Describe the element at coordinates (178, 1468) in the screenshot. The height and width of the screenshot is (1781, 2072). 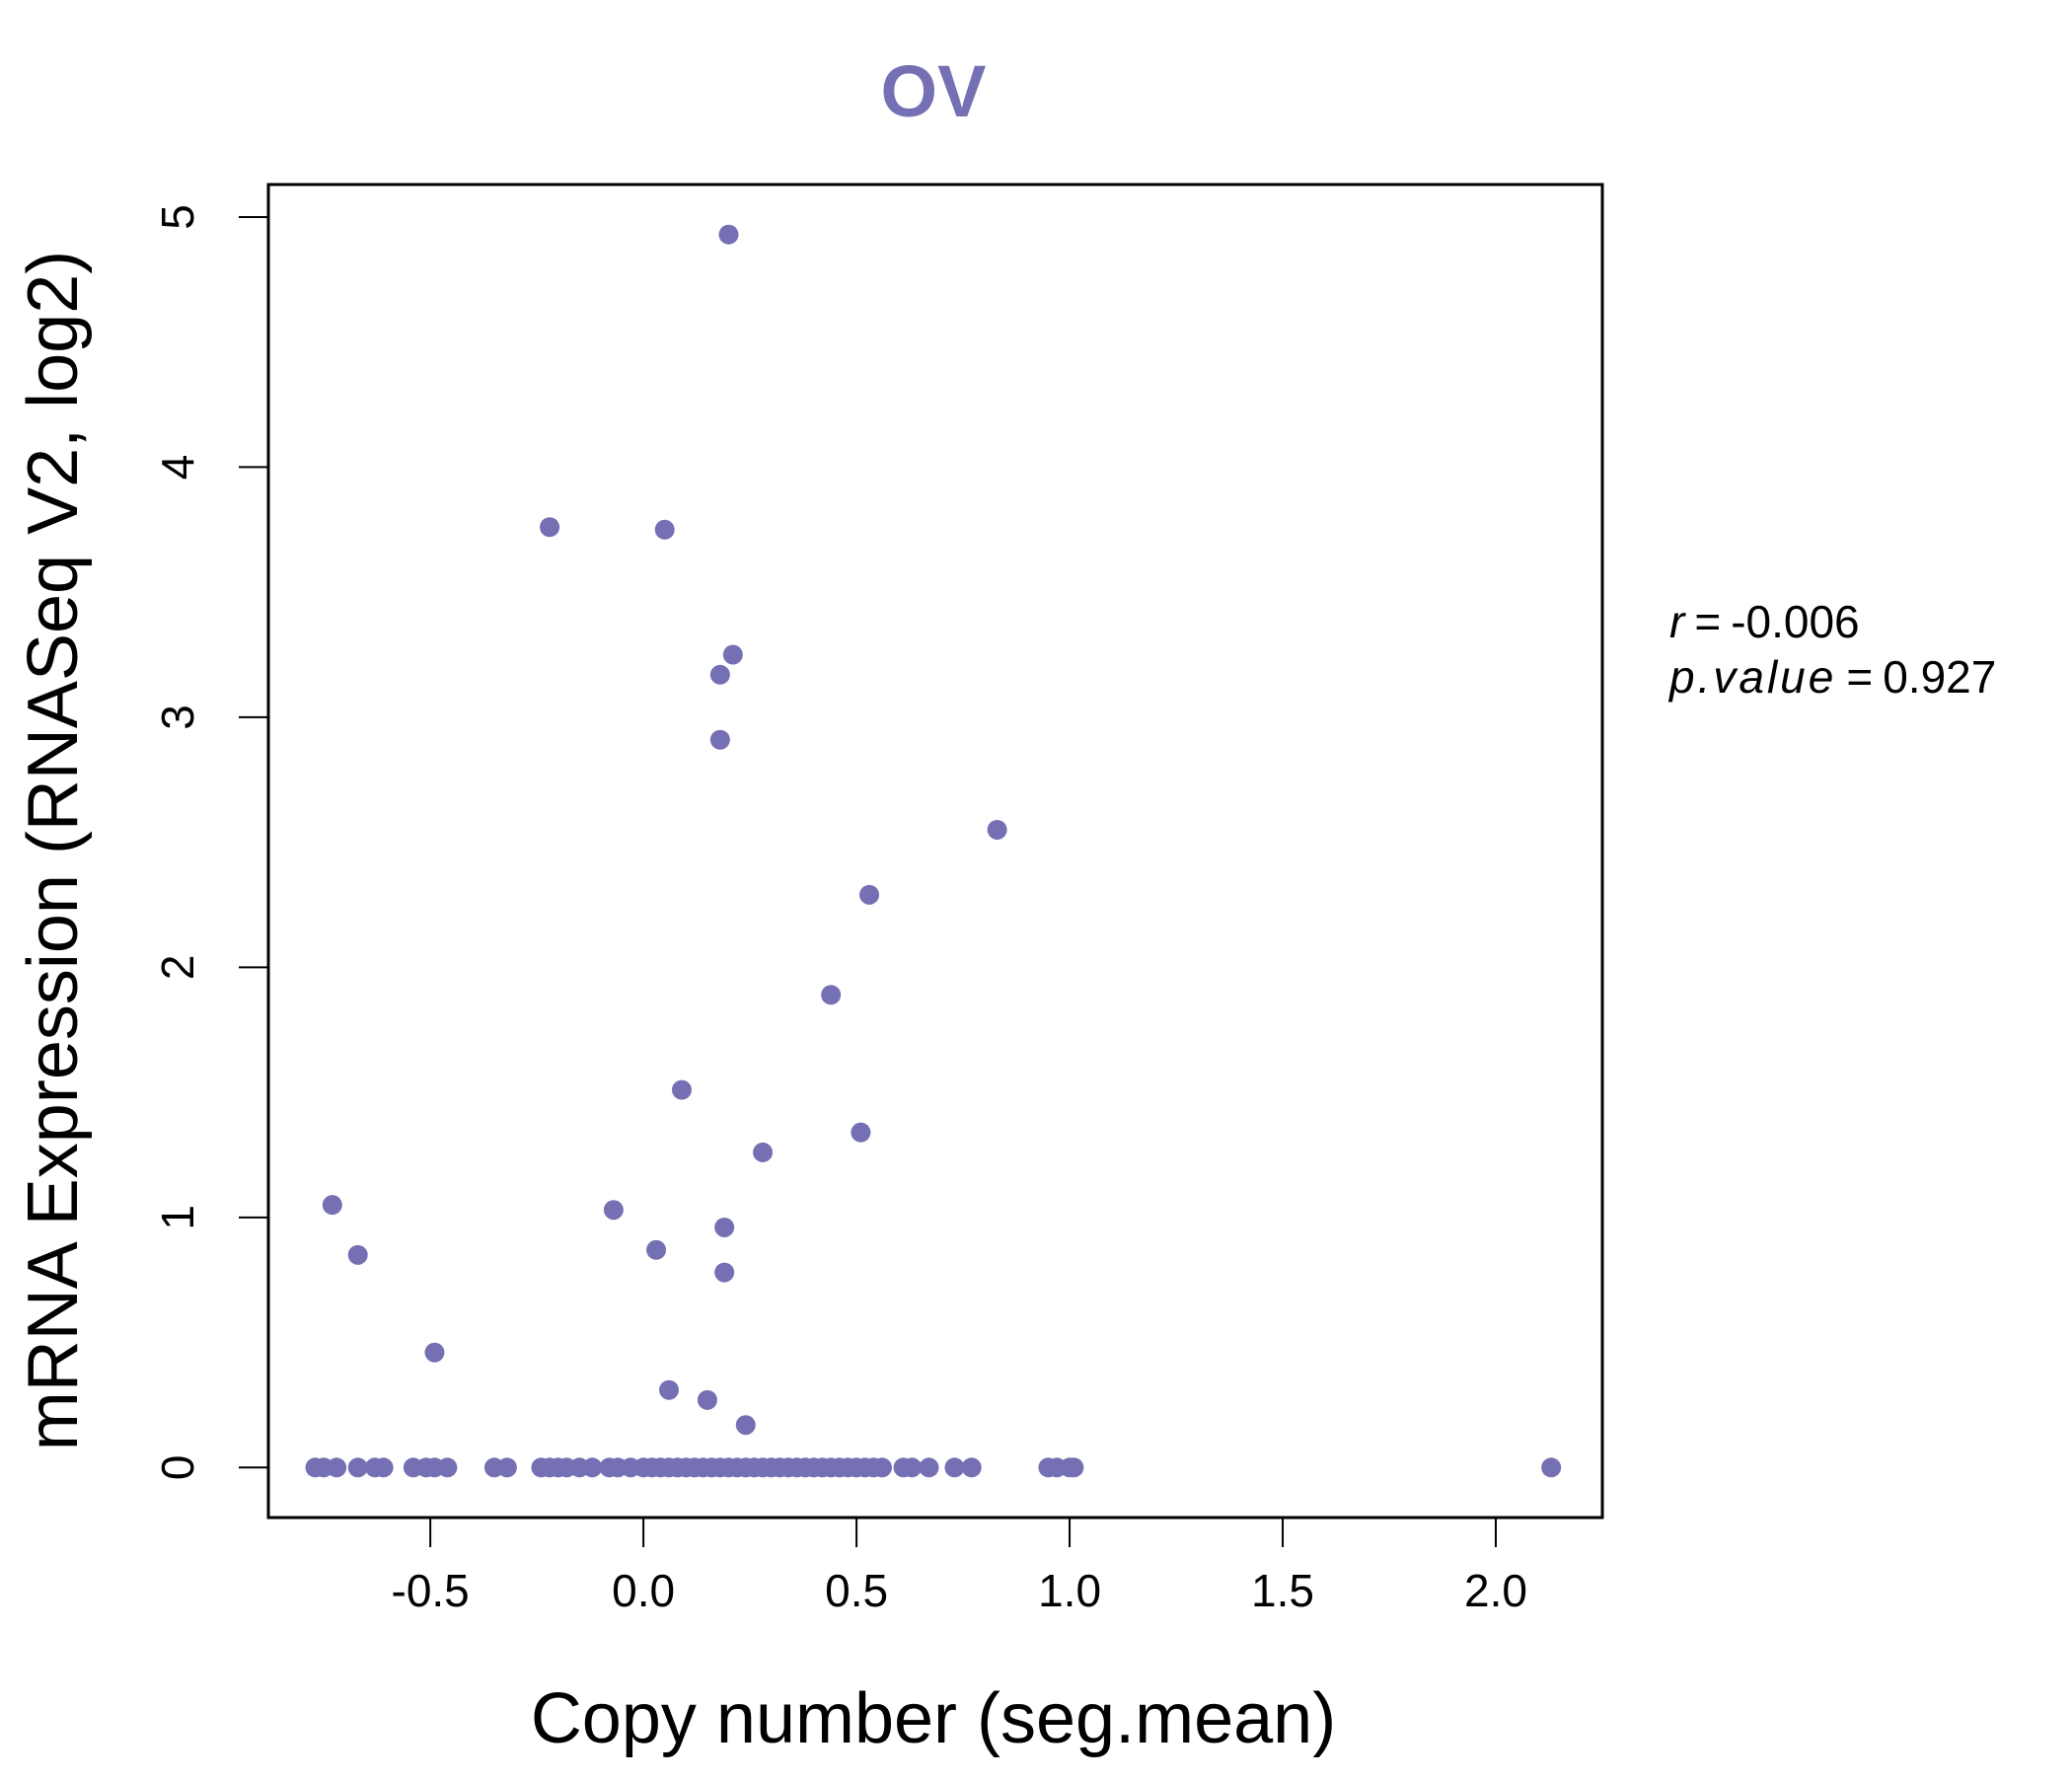
I see `y-tick-label: 0` at that location.